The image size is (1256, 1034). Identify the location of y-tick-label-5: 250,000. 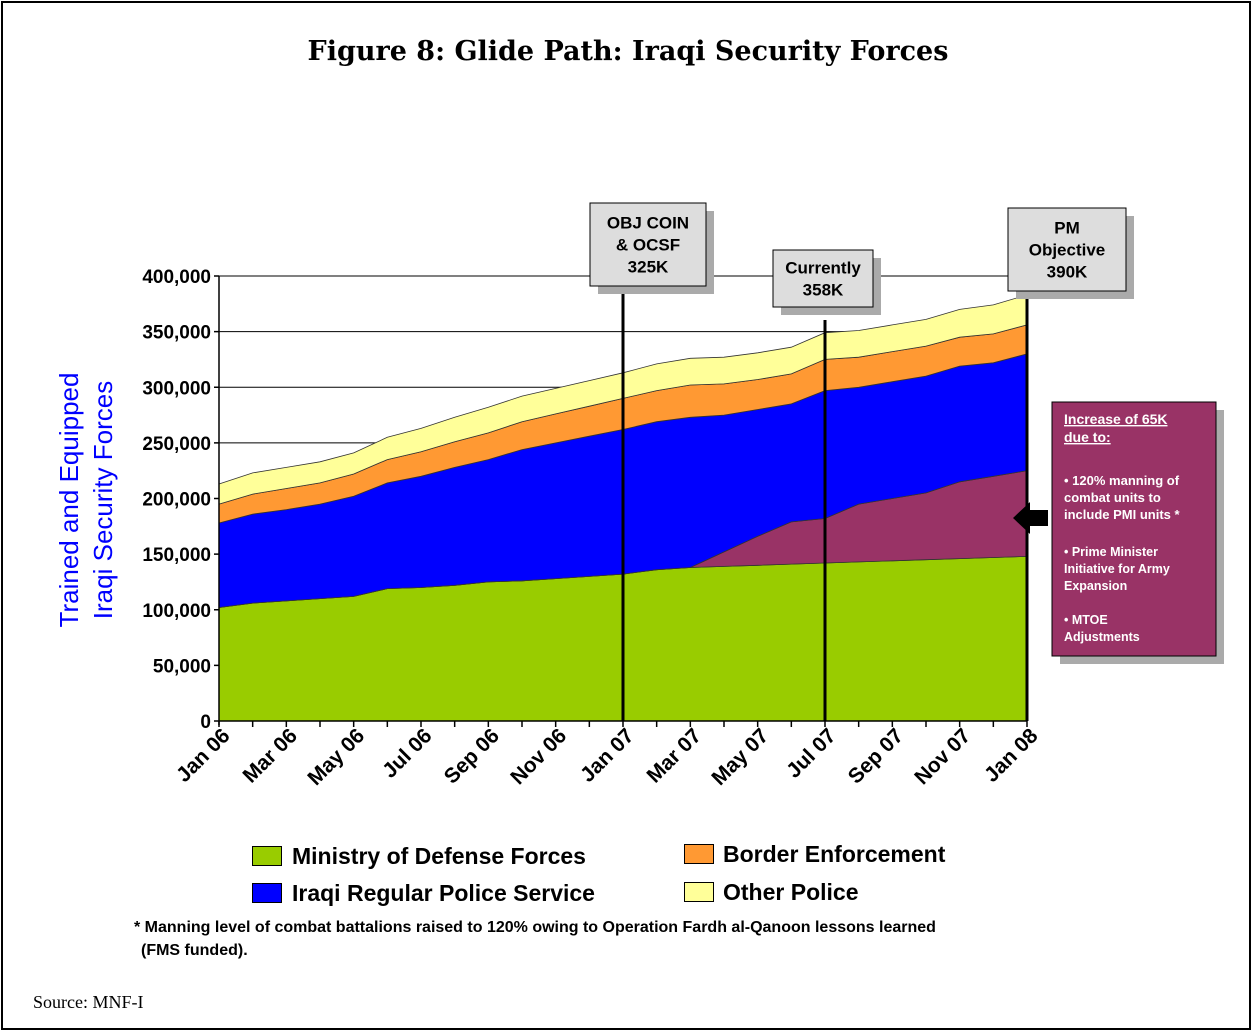
(176, 444).